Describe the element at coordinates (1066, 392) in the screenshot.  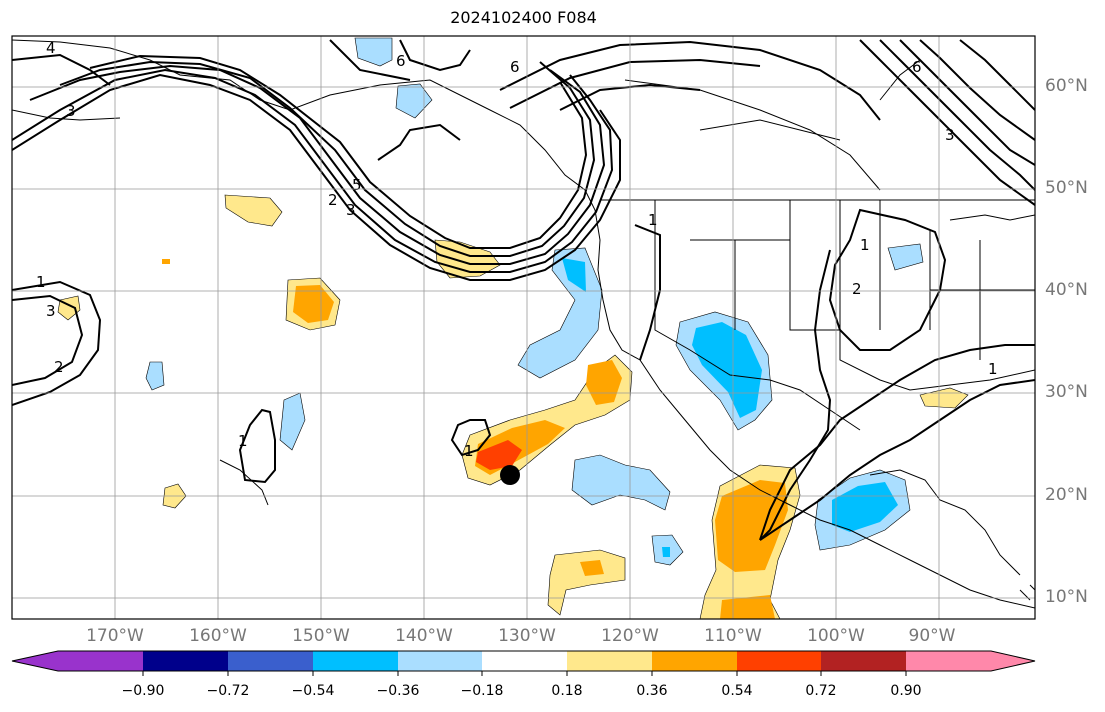
I see `lat-tick-label: 30°N` at that location.